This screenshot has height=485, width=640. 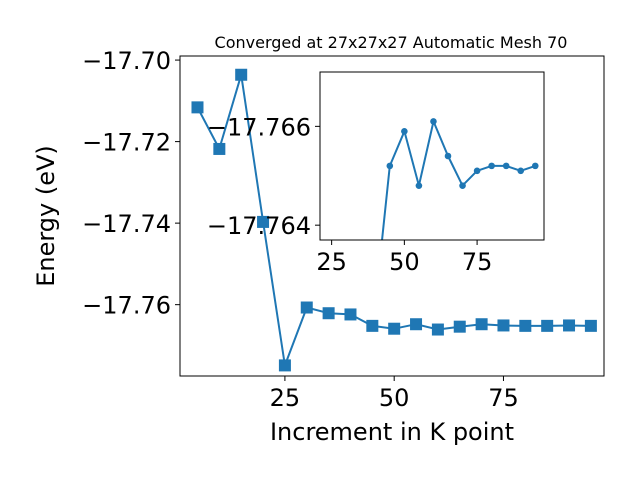 What do you see at coordinates (391, 42) in the screenshot?
I see `chart-title: Converged at 27x27x27 Automatic Mesh 70` at bounding box center [391, 42].